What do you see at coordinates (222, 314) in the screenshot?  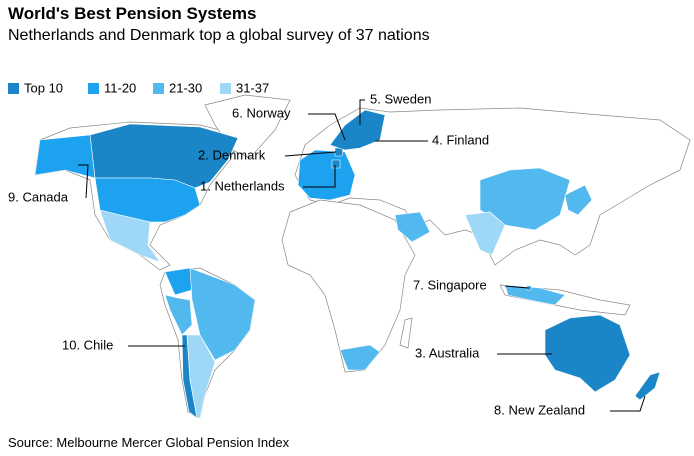 I see `brazil` at bounding box center [222, 314].